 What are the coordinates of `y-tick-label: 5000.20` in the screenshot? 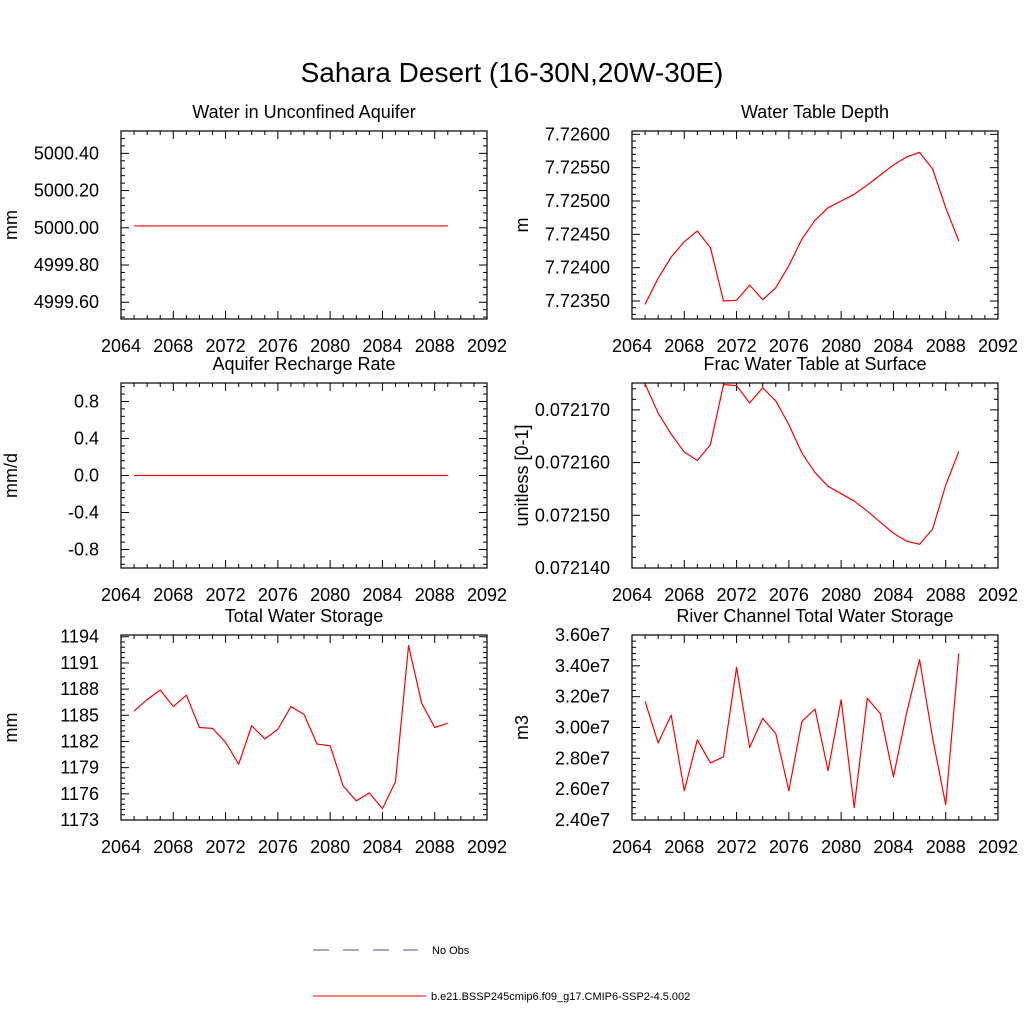 It's located at (66, 191).